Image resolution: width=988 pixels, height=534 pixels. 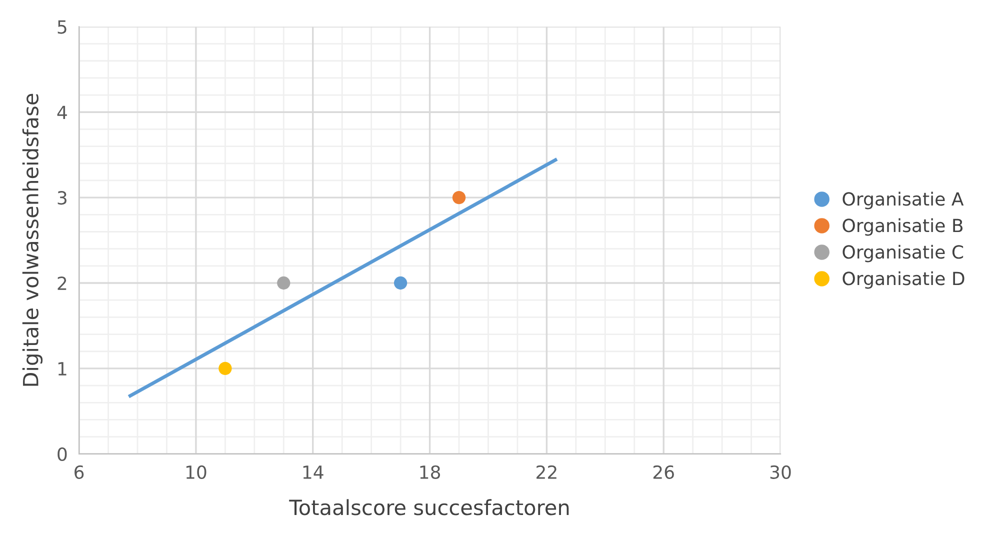 What do you see at coordinates (196, 472) in the screenshot?
I see `x-tick-label: 10` at bounding box center [196, 472].